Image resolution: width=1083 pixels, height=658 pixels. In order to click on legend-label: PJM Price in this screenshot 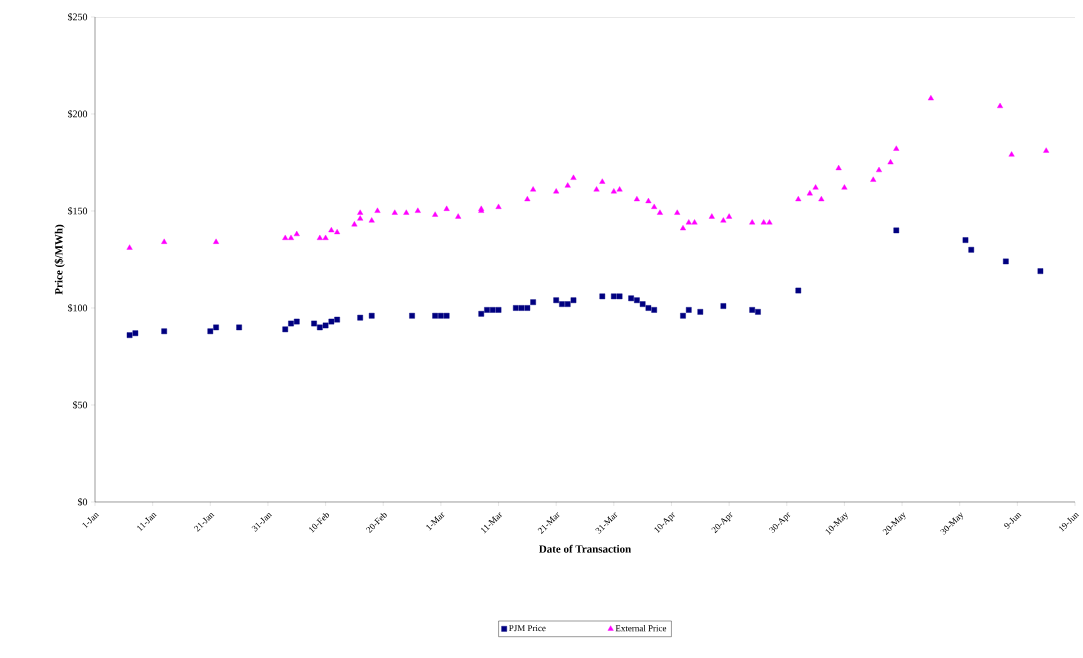, I will do `click(527, 628)`.